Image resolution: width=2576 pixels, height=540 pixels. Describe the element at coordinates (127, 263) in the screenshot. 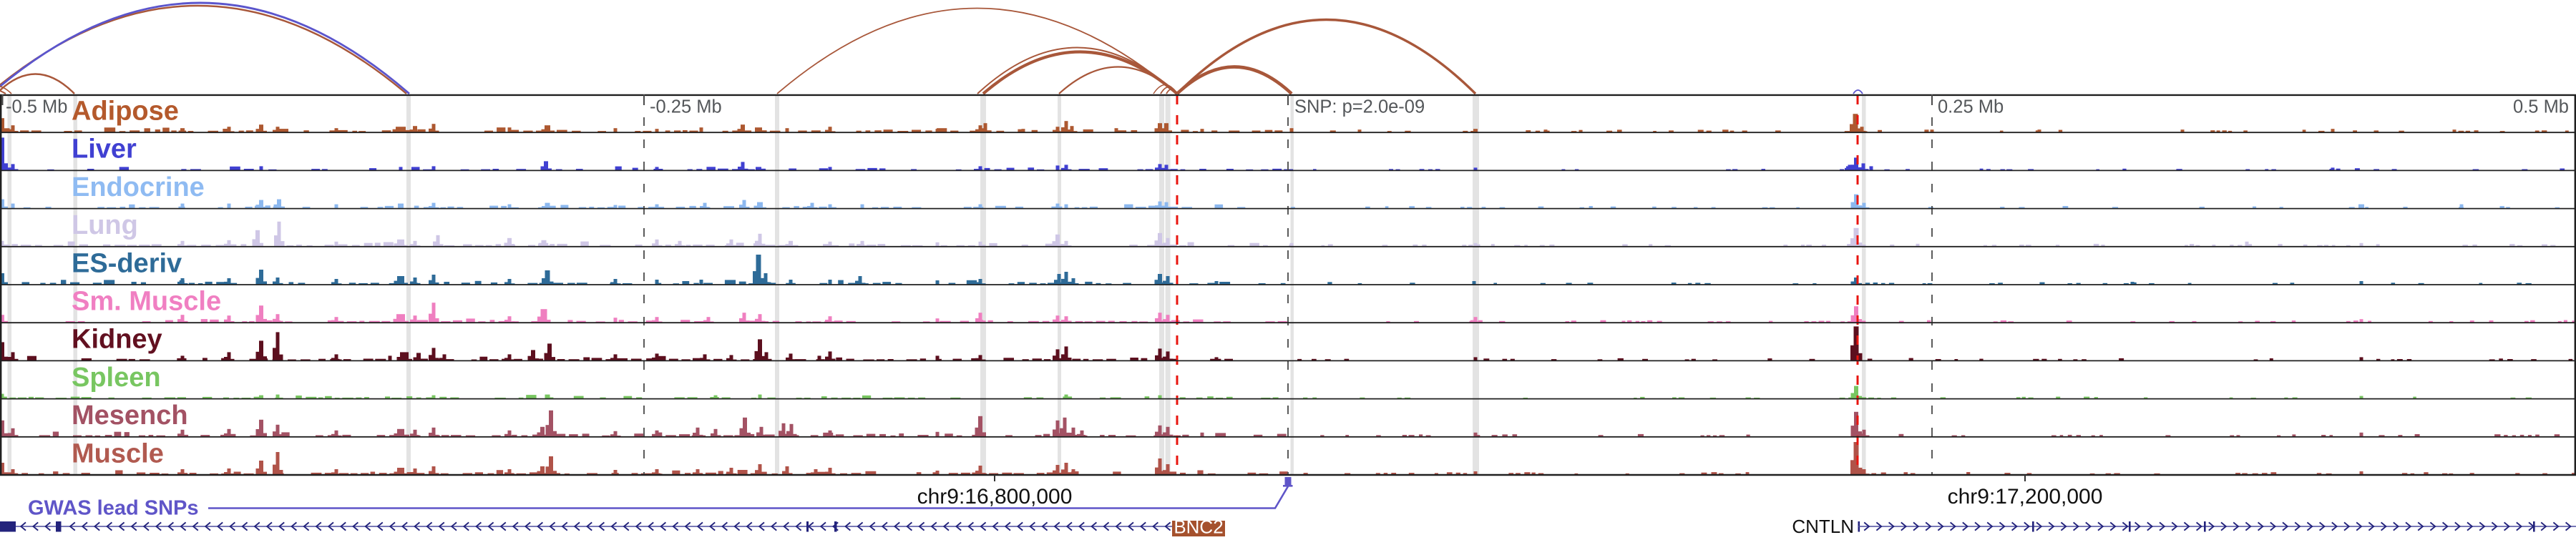

I see `svg-text: ES-deriv` at that location.